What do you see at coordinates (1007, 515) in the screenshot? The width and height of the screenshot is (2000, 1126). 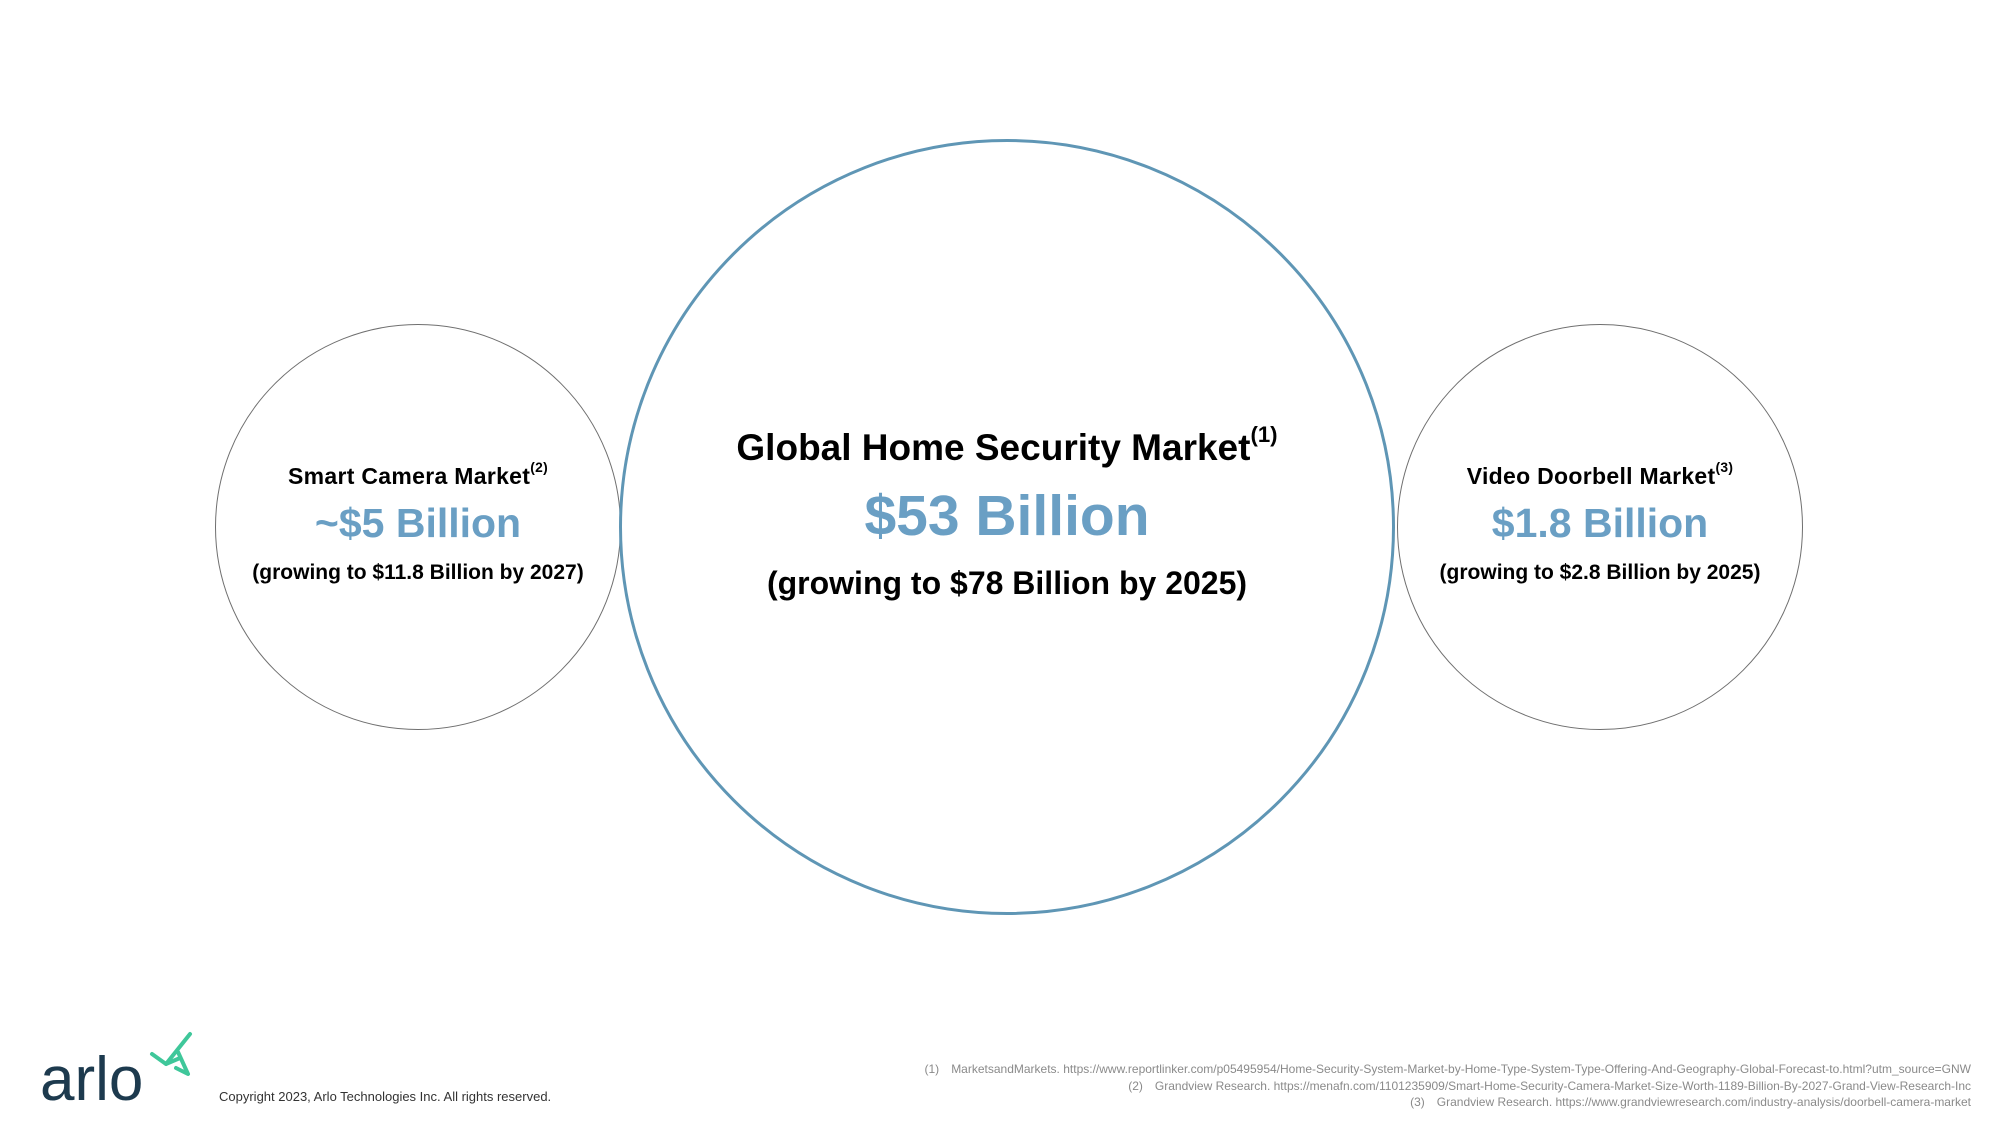 I see `global-home-security-market-value: $53 Billion` at bounding box center [1007, 515].